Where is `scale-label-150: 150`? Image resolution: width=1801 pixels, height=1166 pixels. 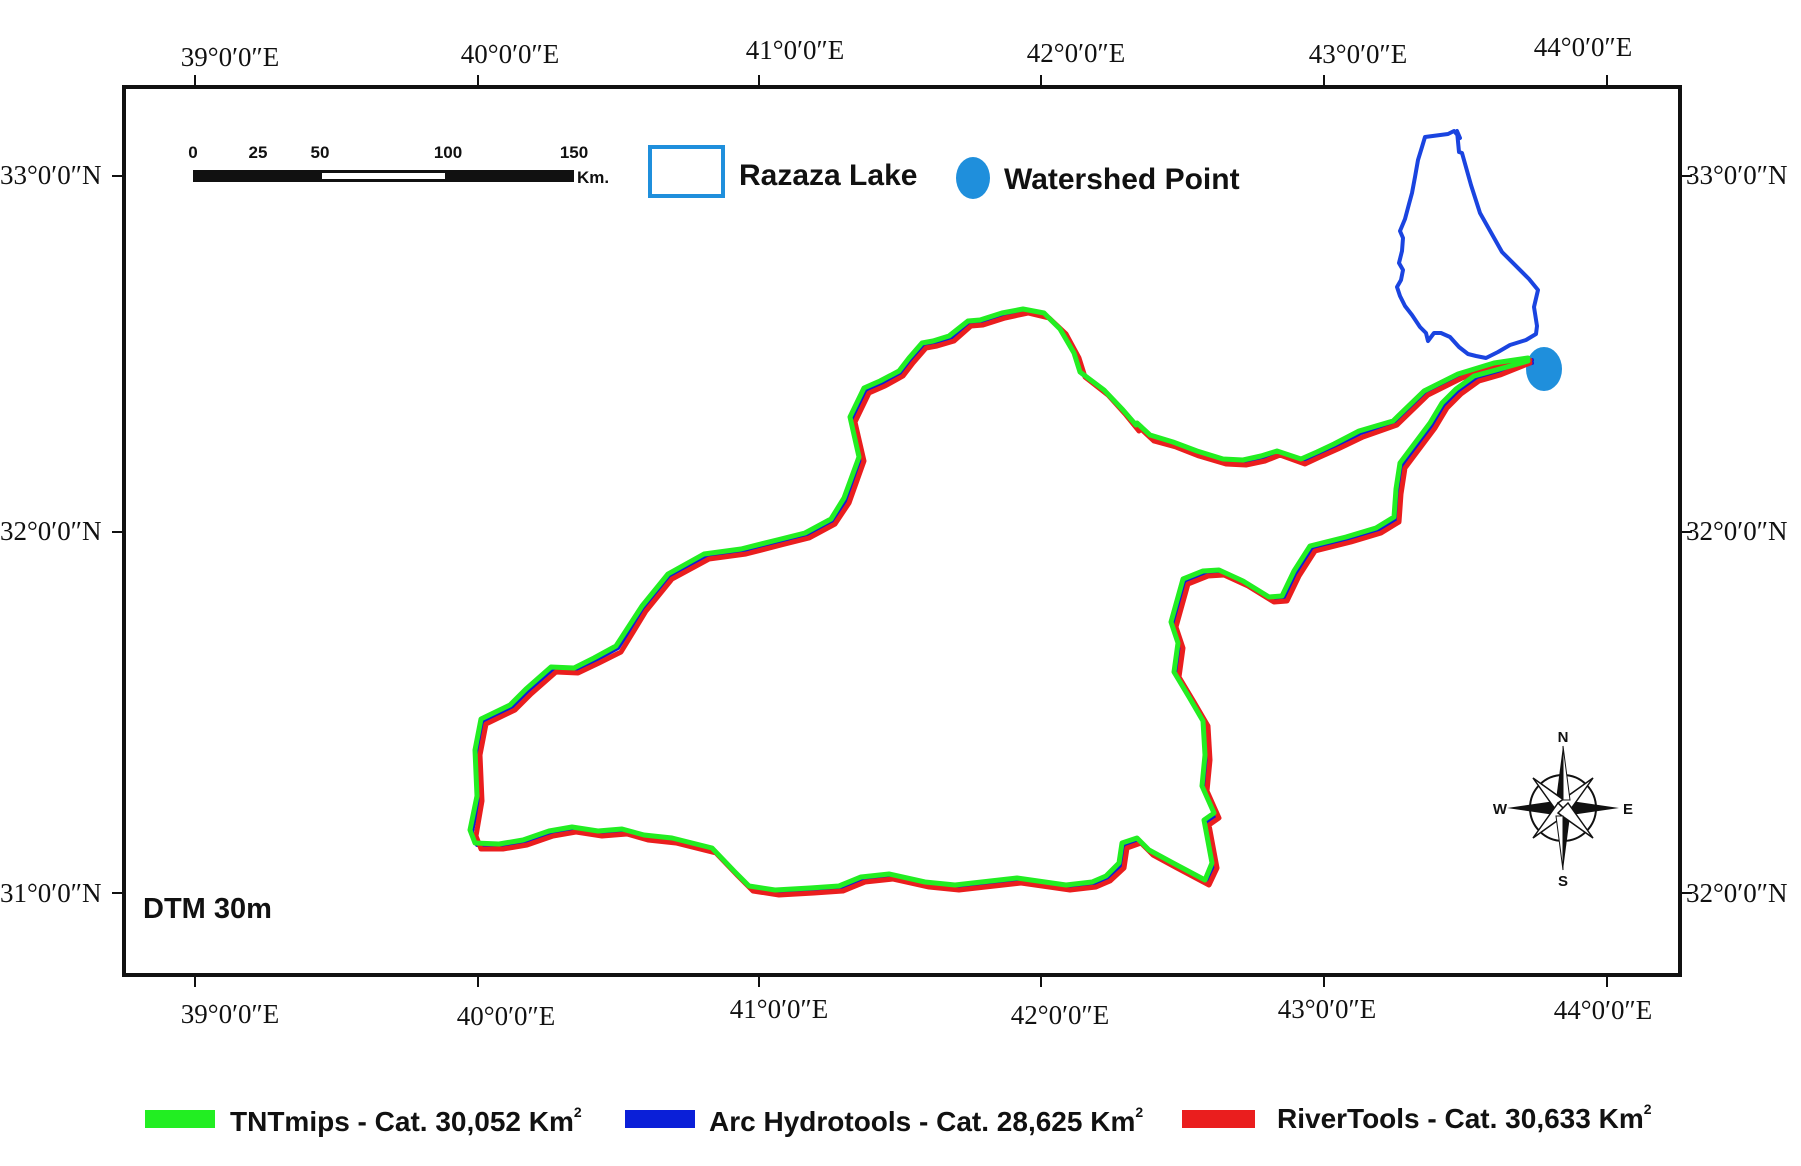 scale-label-150: 150 is located at coordinates (574, 152).